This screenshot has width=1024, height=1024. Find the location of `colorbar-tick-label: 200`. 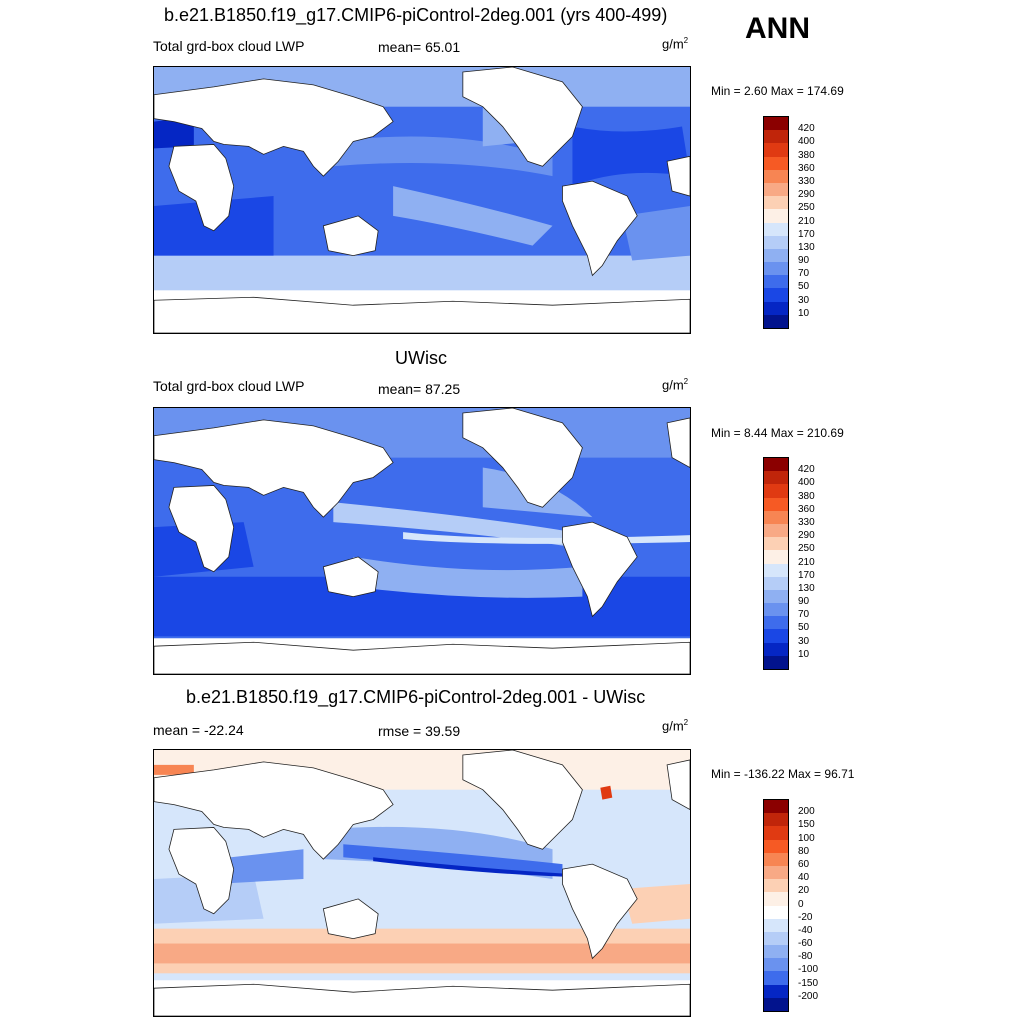

colorbar-tick-label: 200 is located at coordinates (806, 812).